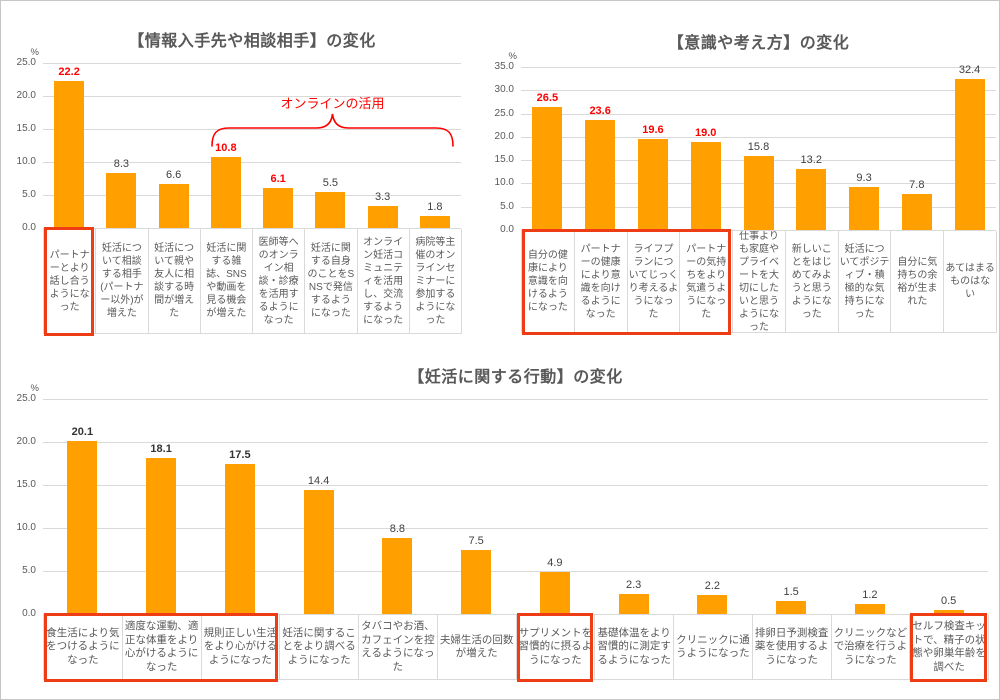 This screenshot has height=700, width=1000. Describe the element at coordinates (122, 281) in the screenshot. I see `category-label: 妊活について相談する相手(パートナー以外)が増えた` at that location.